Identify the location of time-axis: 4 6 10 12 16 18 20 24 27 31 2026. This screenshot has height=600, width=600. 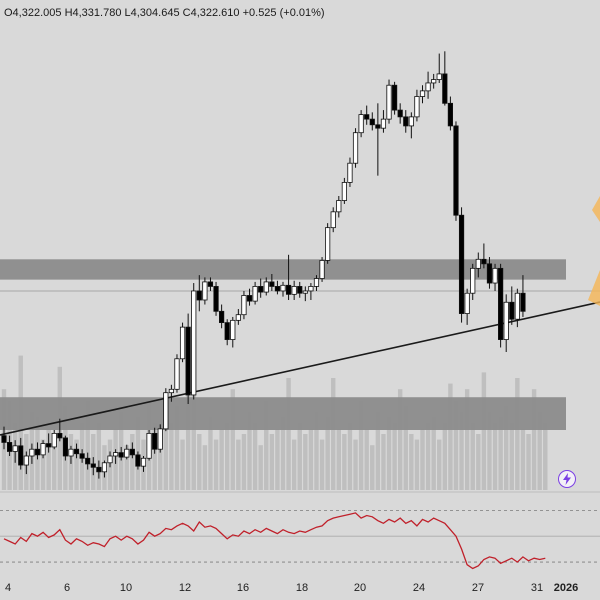
(300, 589).